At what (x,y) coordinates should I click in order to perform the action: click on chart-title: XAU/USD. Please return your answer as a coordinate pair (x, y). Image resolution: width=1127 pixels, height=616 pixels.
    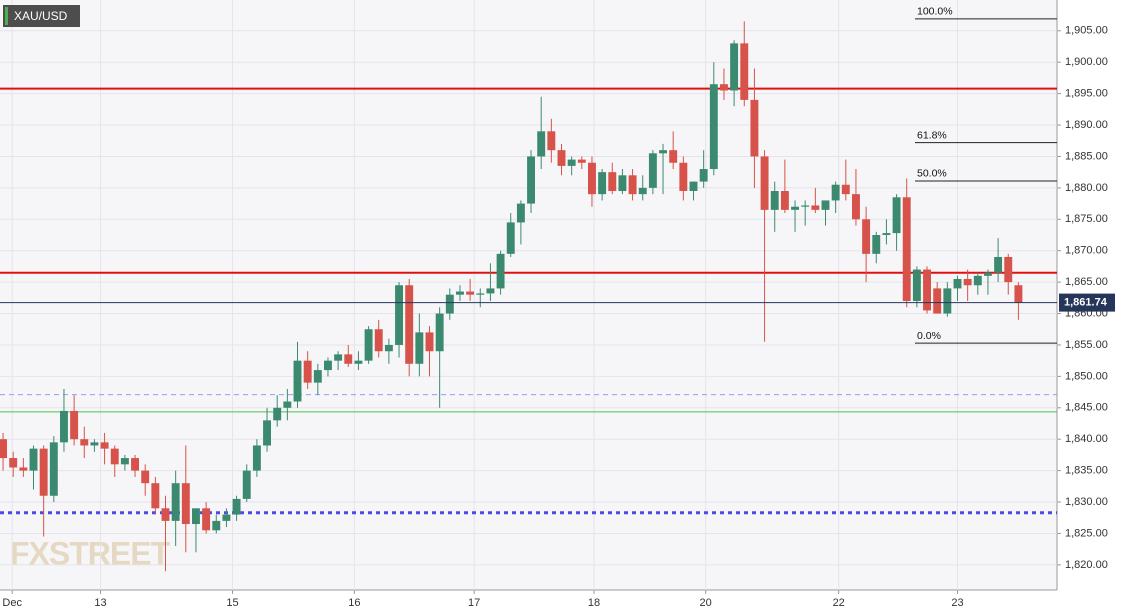
    Looking at the image, I should click on (41, 16).